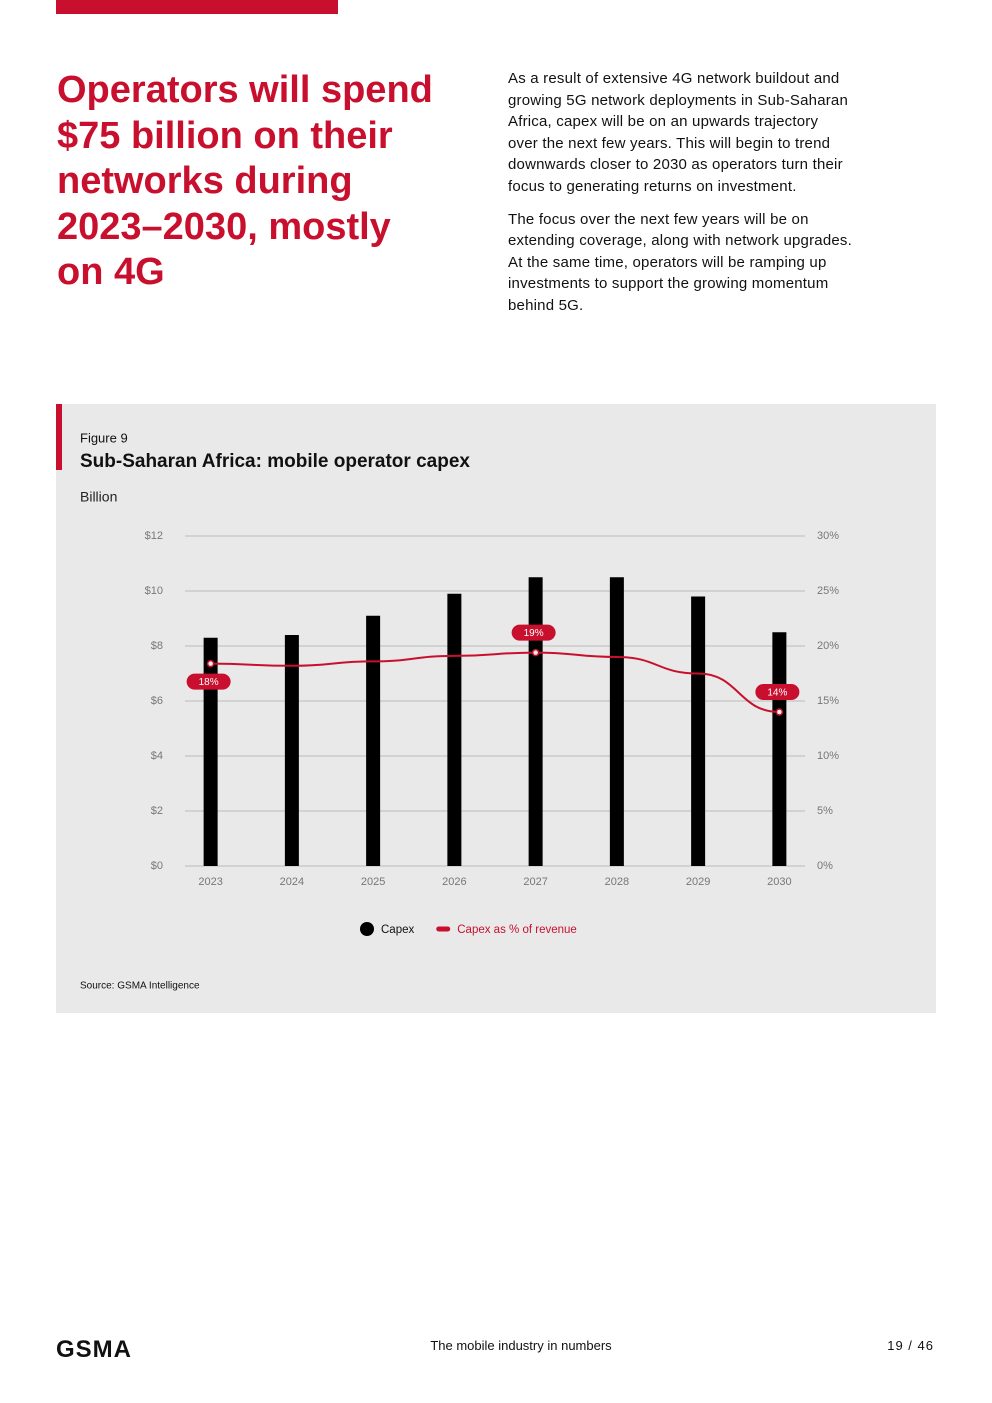 This screenshot has height=1403, width=992. Describe the element at coordinates (517, 930) in the screenshot. I see `legend-label: Capex as % of revenue` at that location.